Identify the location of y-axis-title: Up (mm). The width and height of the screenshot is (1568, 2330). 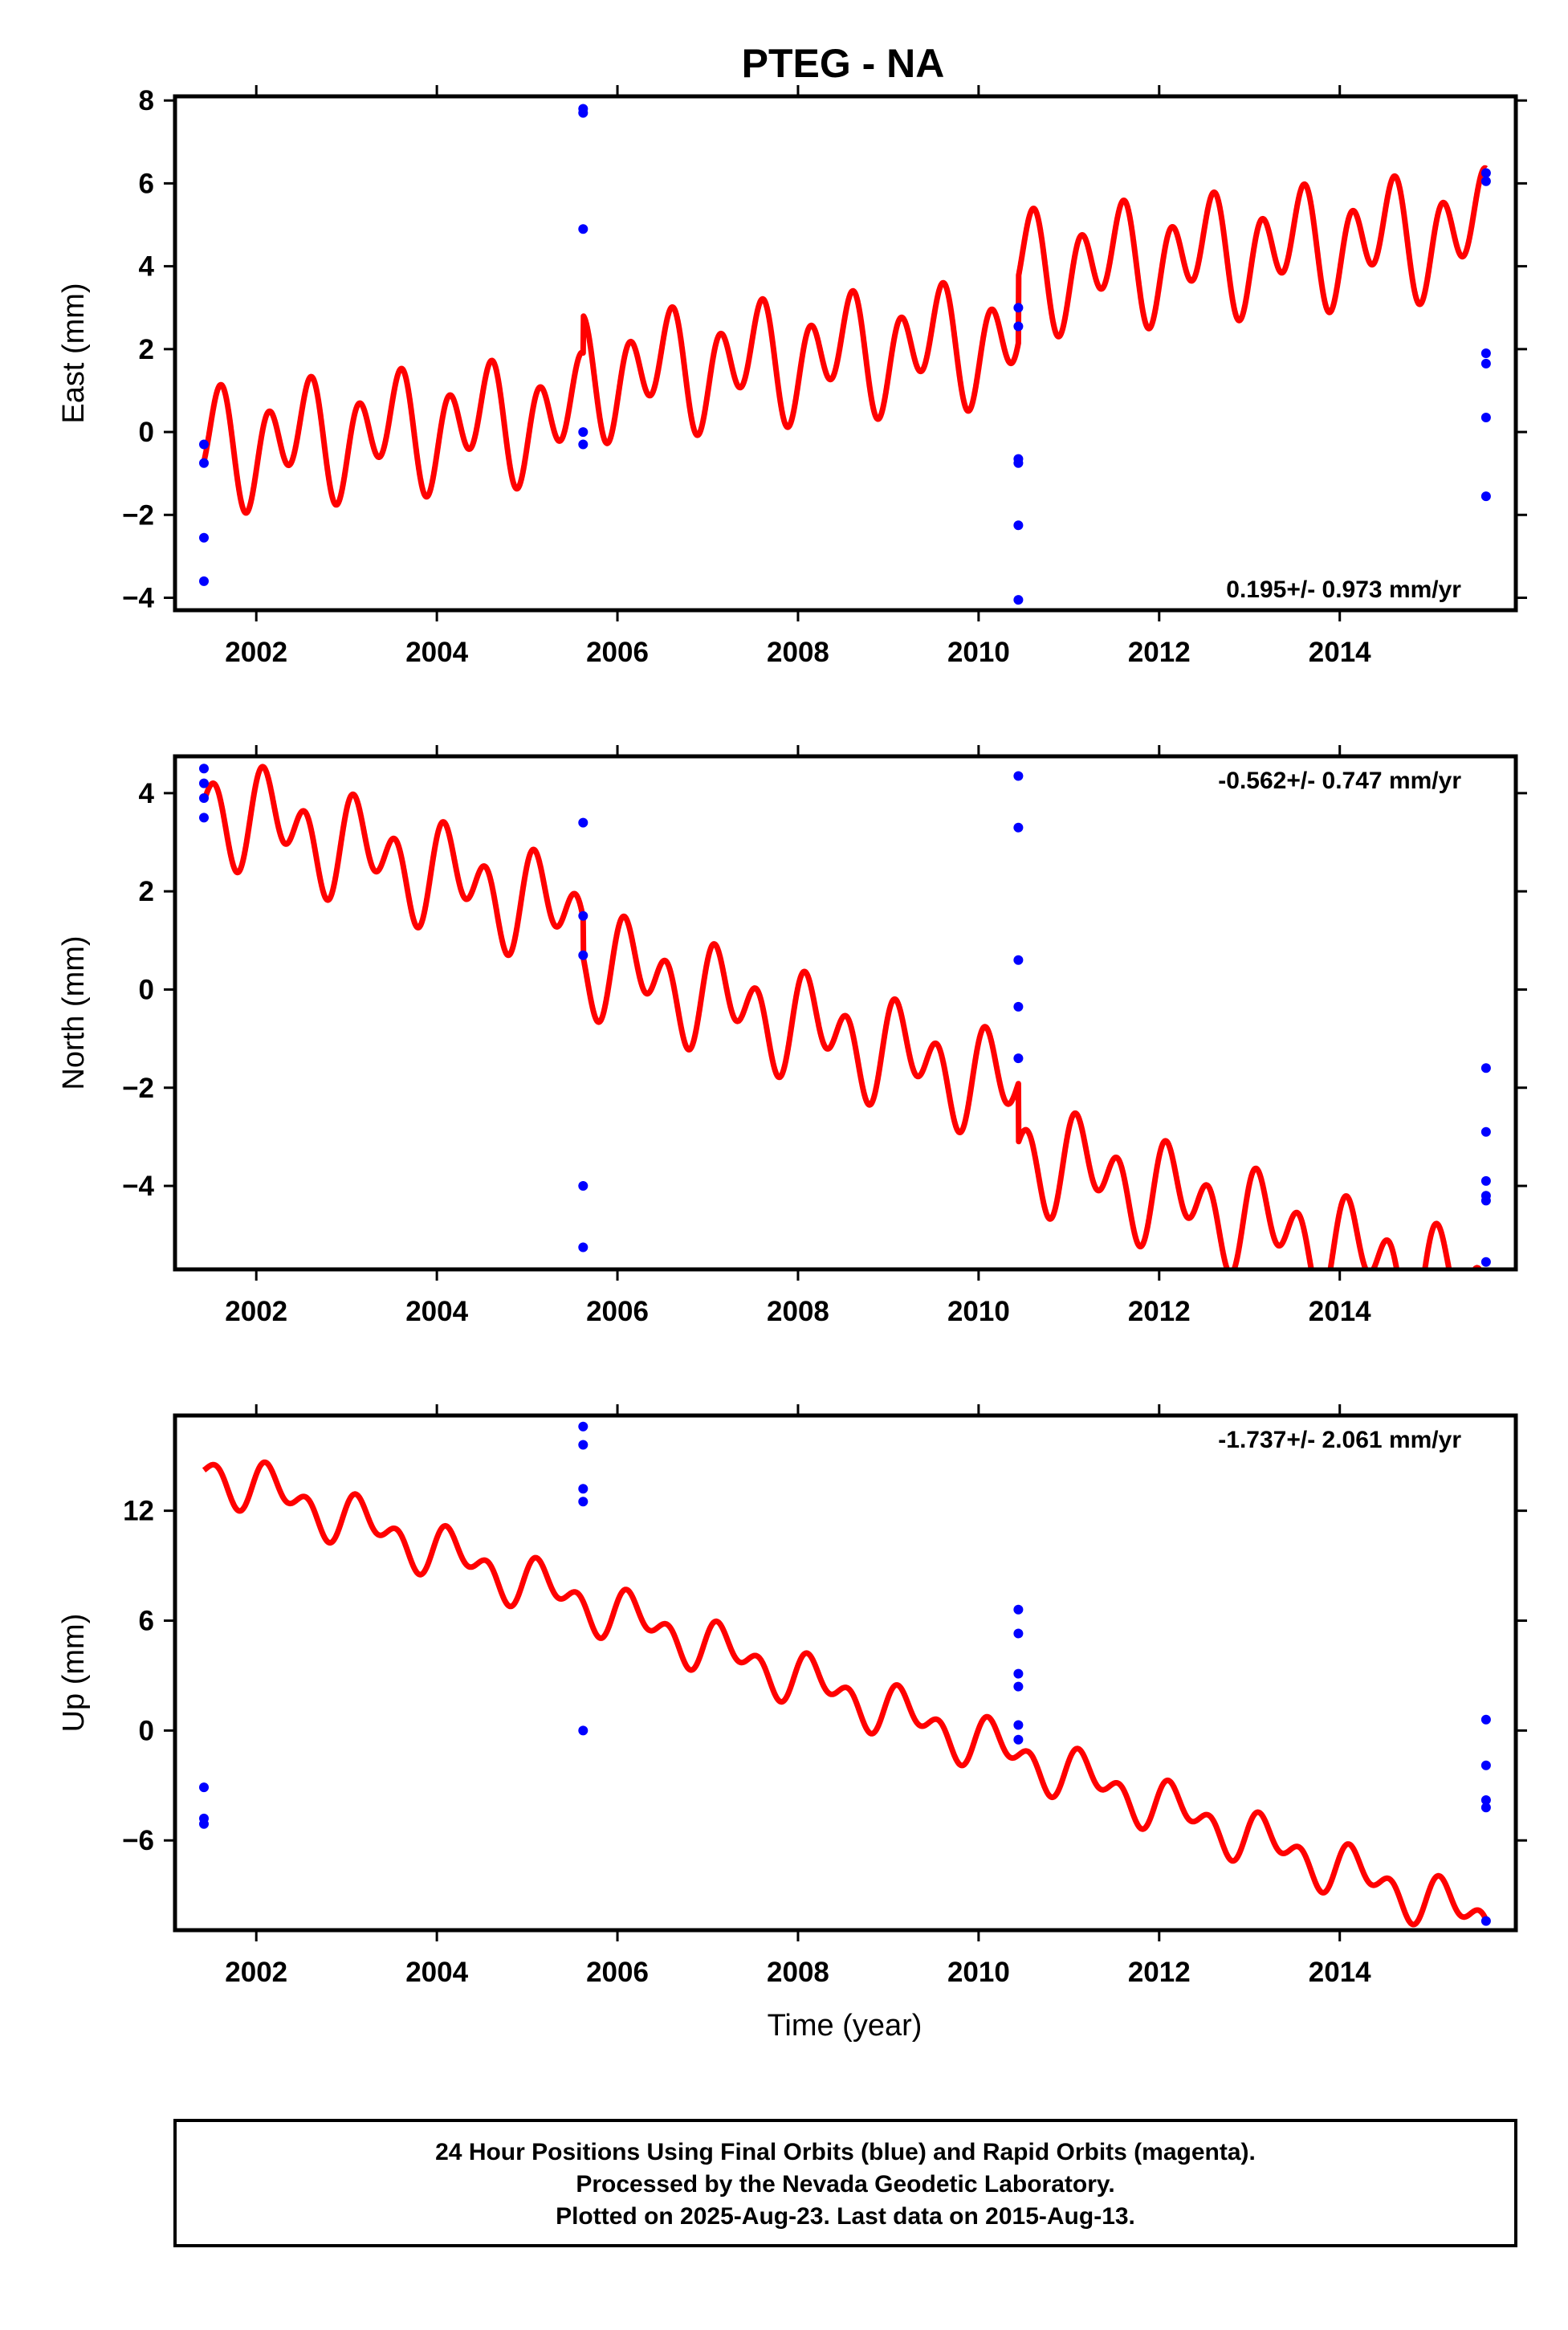
(74, 1673).